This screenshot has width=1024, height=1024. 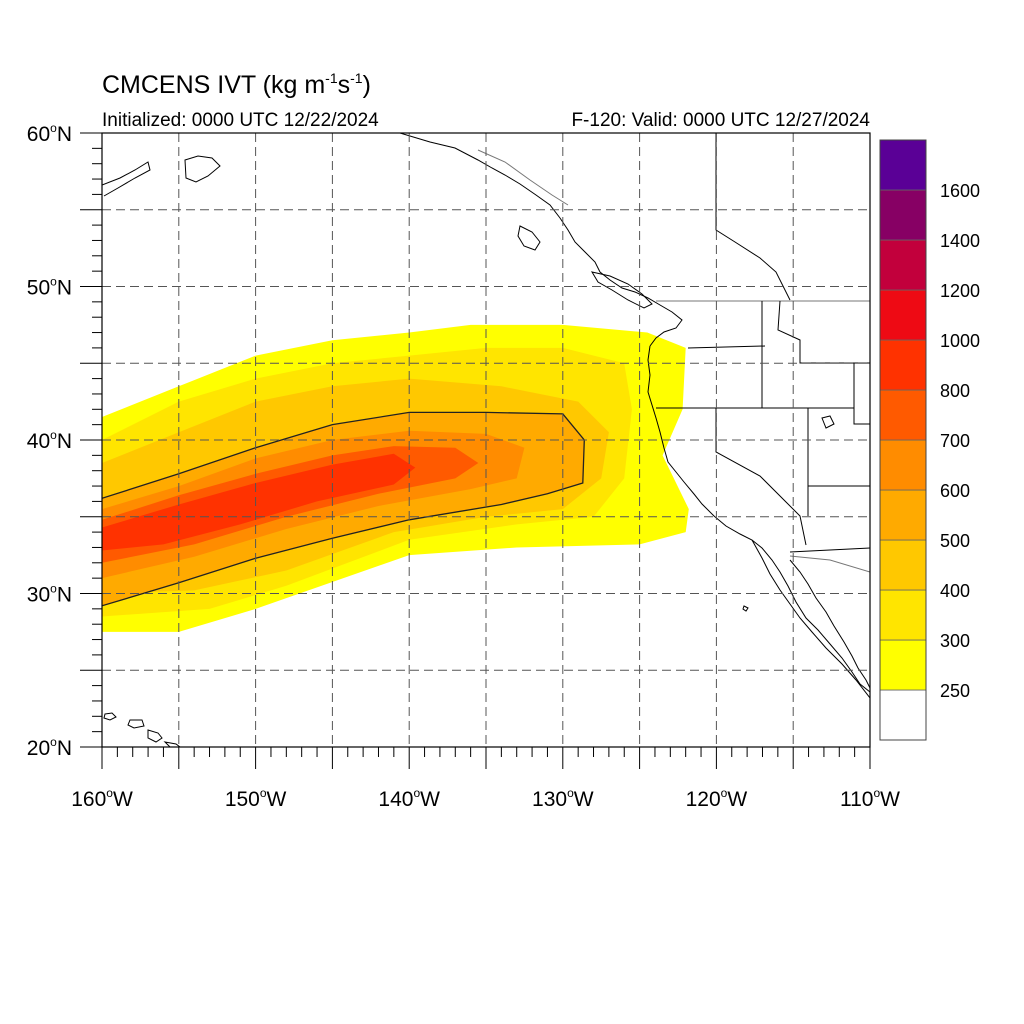 I want to click on lon-label: 150oW, so click(x=256, y=798).